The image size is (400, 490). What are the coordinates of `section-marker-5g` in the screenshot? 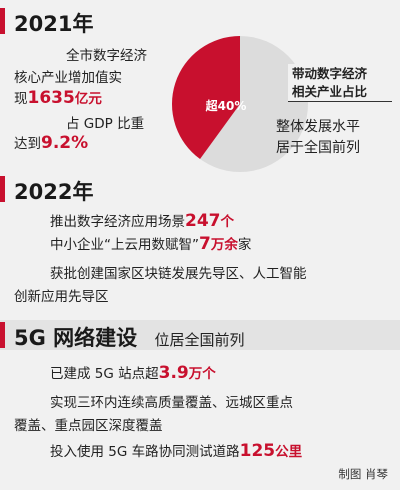 It's located at (2, 335).